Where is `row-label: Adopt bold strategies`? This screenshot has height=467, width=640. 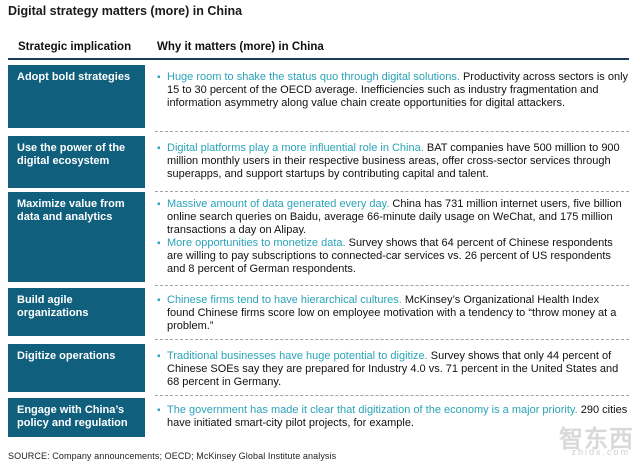
row-label: Adopt bold strategies is located at coordinates (76, 96).